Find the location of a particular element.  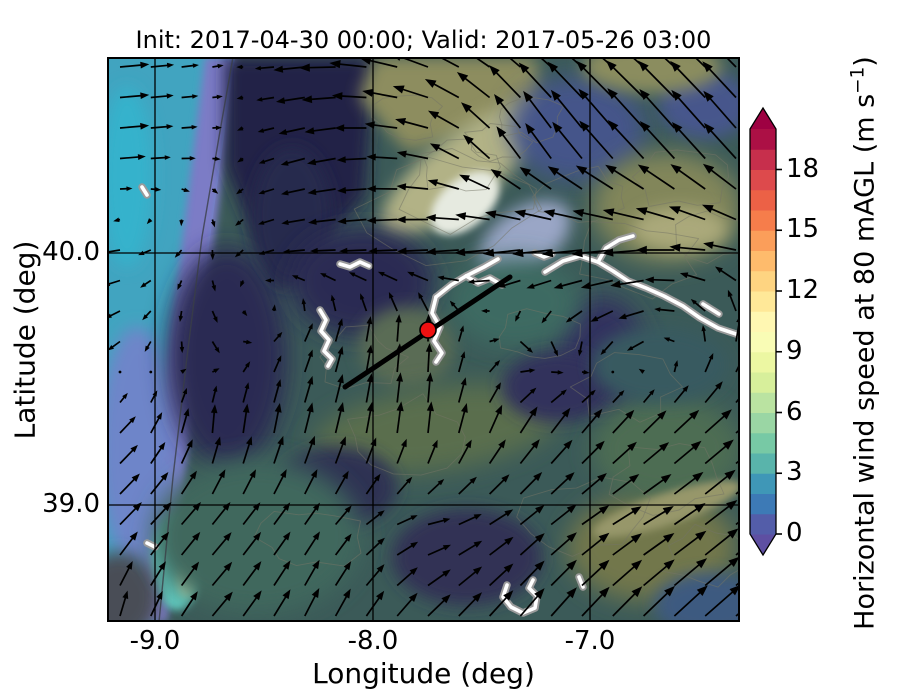

y-tick-label: 40.0 is located at coordinates (71, 251).